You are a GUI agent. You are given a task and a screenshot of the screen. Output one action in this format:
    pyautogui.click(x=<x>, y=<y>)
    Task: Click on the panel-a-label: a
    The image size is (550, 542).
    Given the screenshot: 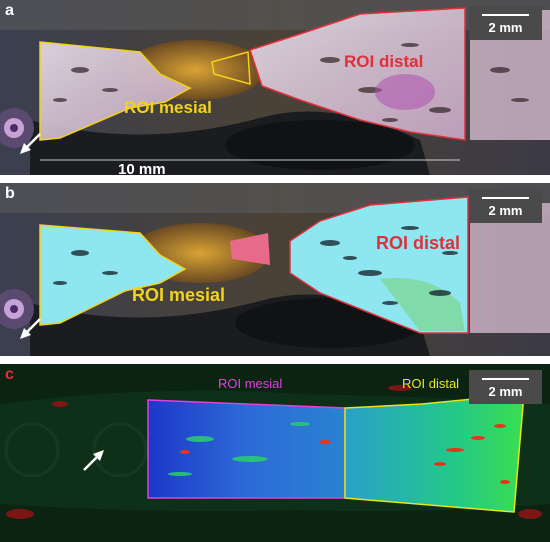 What is the action you would take?
    pyautogui.click(x=9, y=10)
    